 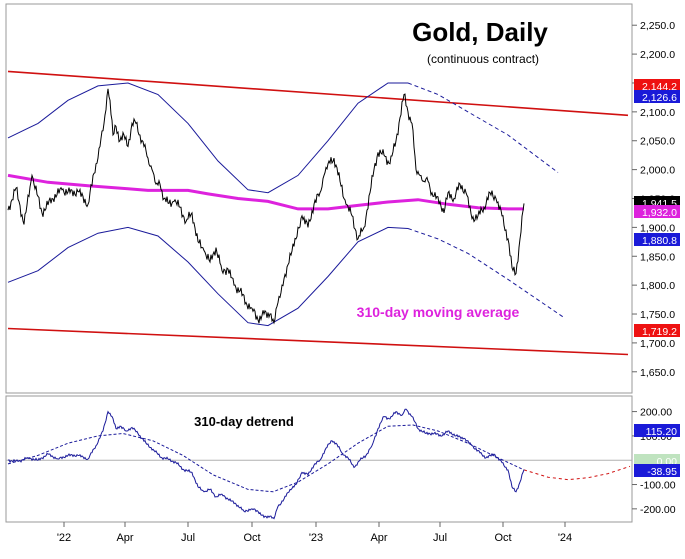 What do you see at coordinates (438, 312) in the screenshot?
I see `moving-average-annotation: 310-day moving average` at bounding box center [438, 312].